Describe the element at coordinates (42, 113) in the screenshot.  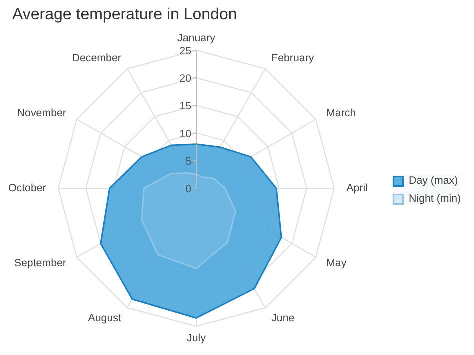
I see `spoke-label: November` at that location.